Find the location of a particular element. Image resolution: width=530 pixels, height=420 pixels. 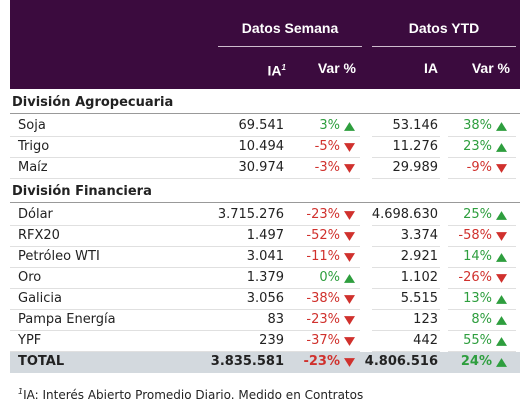

cell: 1.379 is located at coordinates (265, 277).